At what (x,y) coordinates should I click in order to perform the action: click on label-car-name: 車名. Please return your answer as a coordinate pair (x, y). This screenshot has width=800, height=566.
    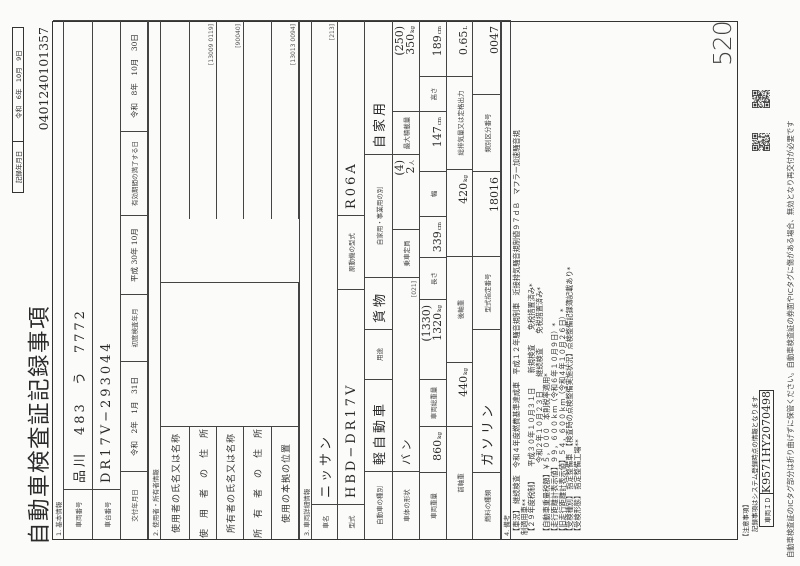
    Looking at the image, I should click on (325, 521).